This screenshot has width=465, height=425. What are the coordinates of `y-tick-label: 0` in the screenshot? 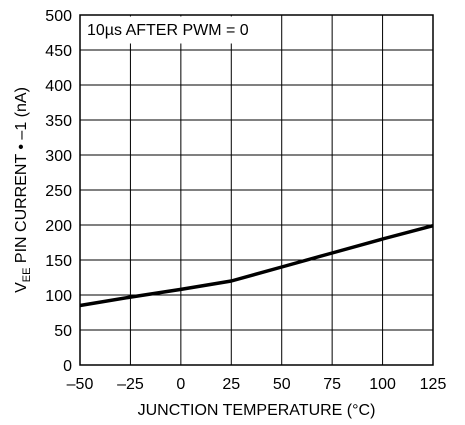 It's located at (67, 366).